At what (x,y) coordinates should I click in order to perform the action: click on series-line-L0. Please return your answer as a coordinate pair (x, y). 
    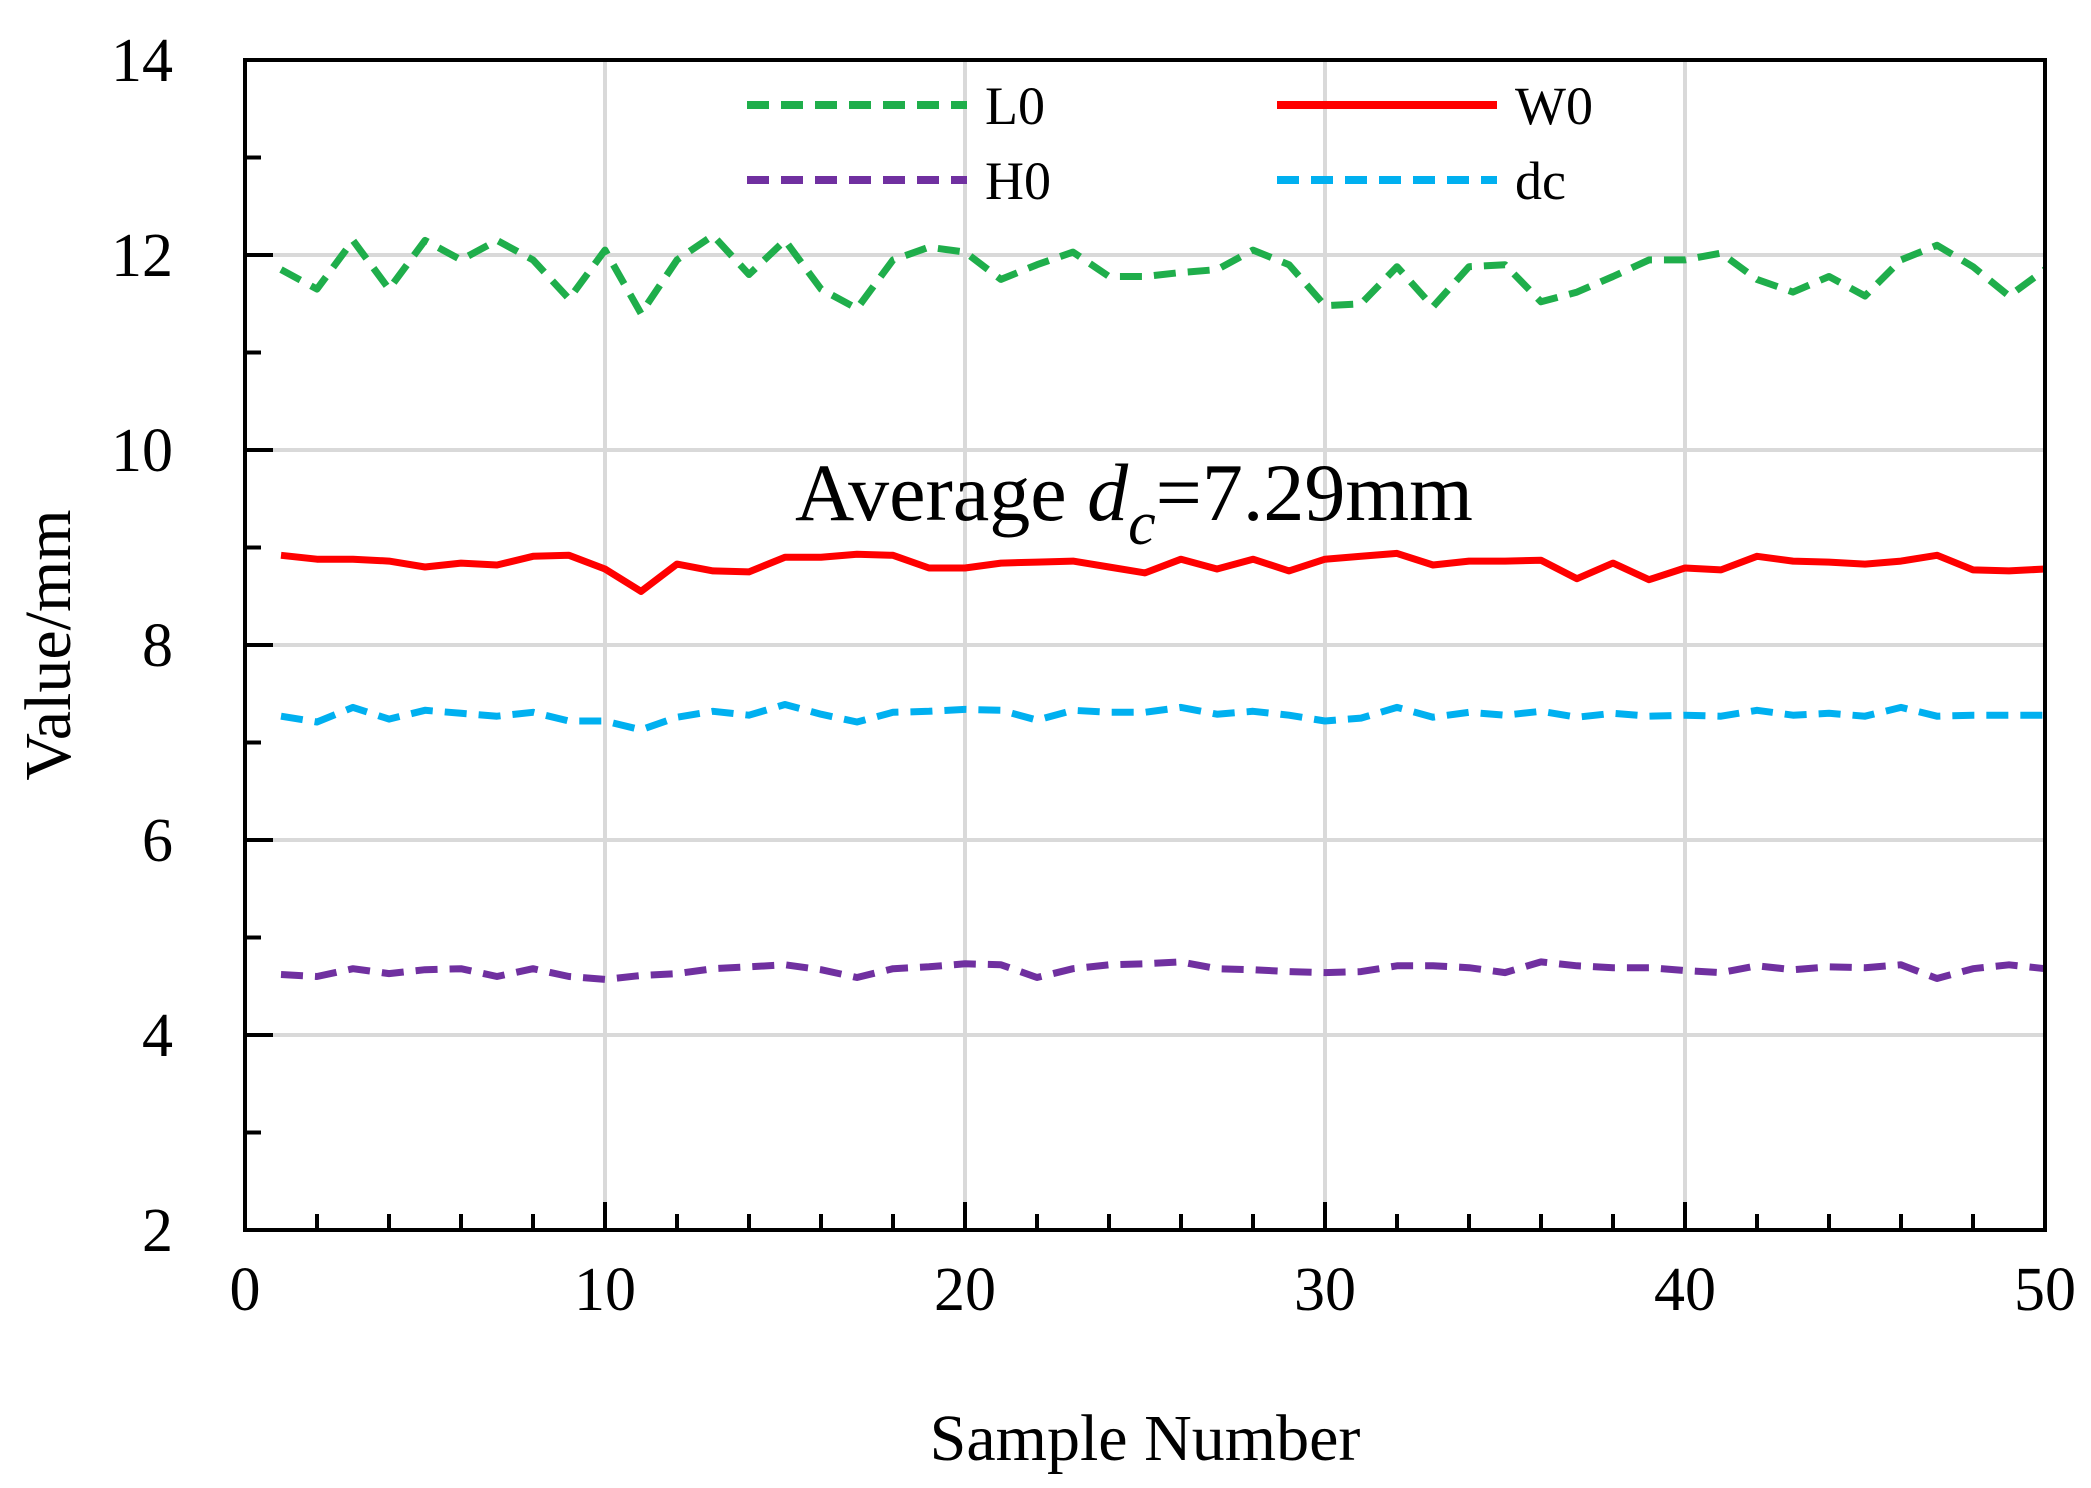
    Looking at the image, I should click on (1163, 274).